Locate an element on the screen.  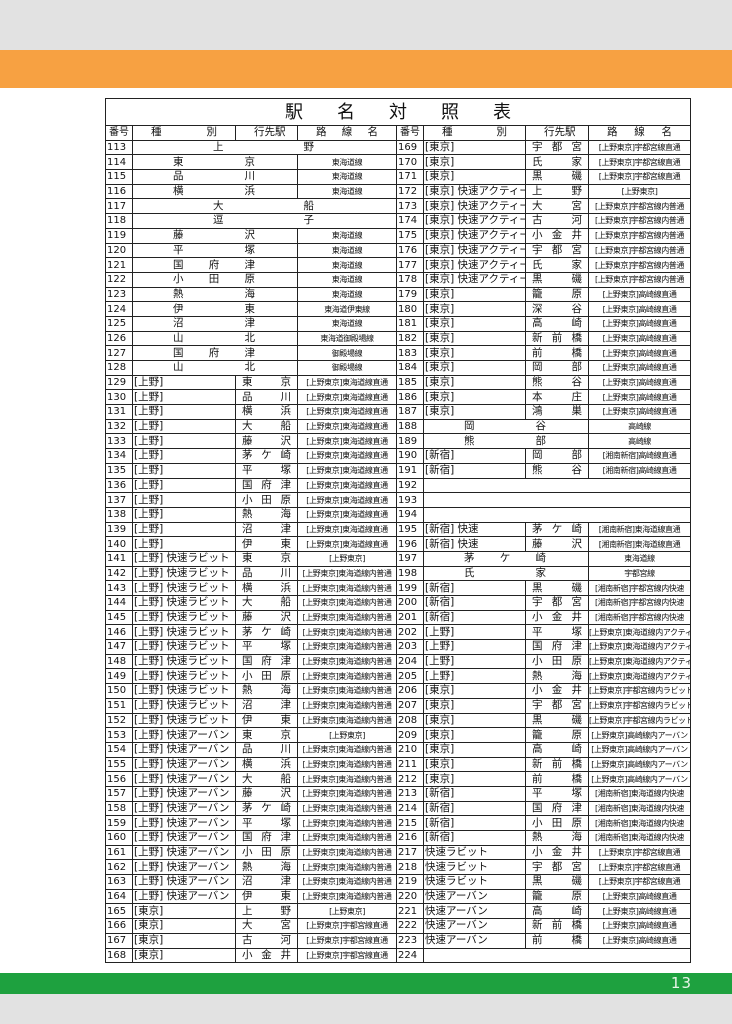
station-name: 山北 is located at coordinates (215, 368).